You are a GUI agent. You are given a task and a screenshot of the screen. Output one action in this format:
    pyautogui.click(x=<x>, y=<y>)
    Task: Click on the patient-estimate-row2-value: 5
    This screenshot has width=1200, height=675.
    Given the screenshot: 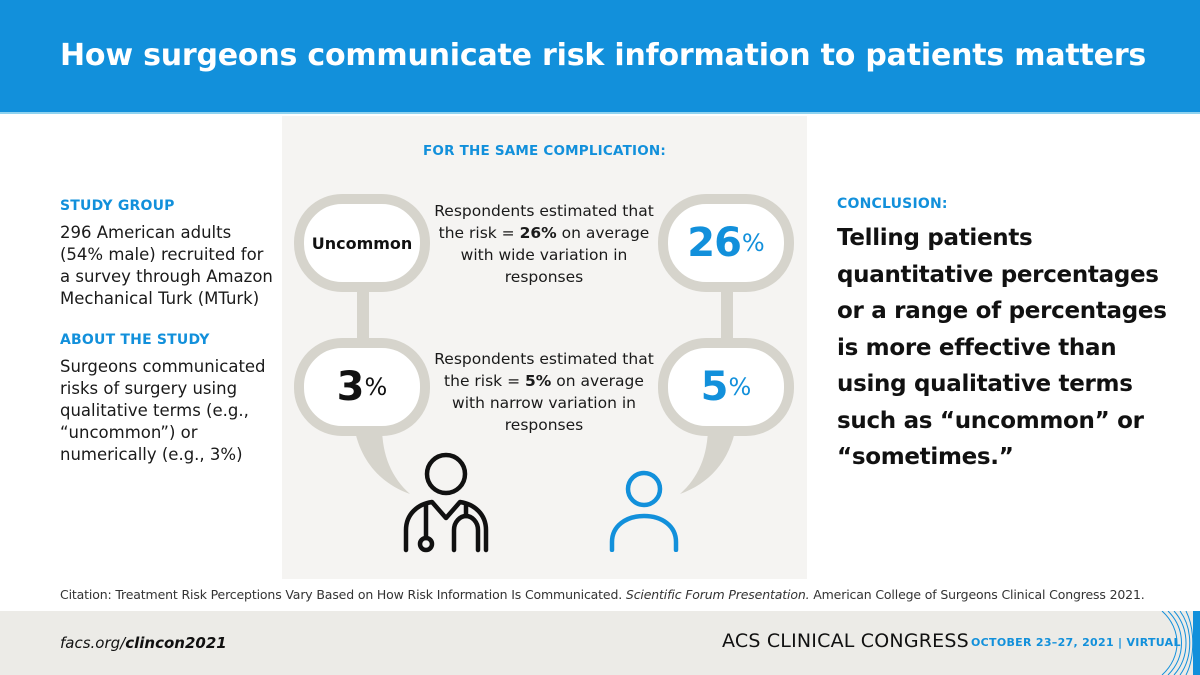 What is the action you would take?
    pyautogui.click(x=714, y=387)
    